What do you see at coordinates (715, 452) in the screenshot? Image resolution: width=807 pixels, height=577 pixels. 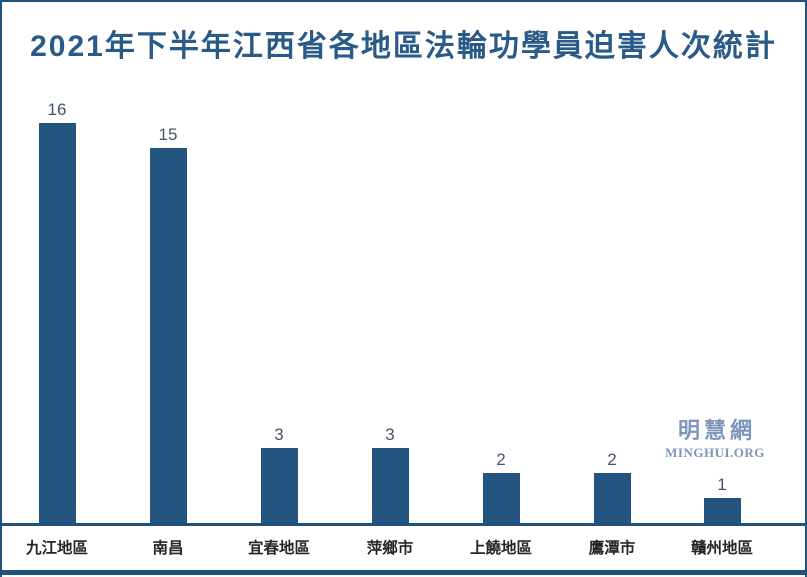 I see `watermark-latin-text: MINGHUI.ORG` at bounding box center [715, 452].